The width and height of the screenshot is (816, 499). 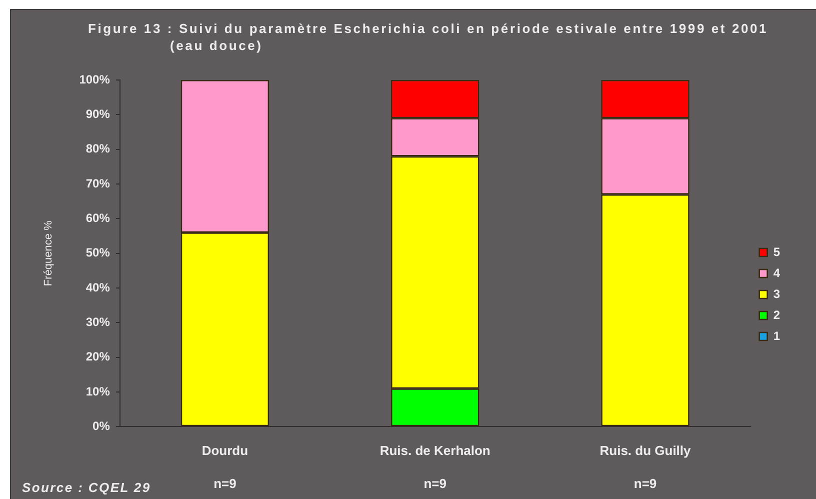 I want to click on category-label: Ruis. du Guilly n=9, so click(x=645, y=467).